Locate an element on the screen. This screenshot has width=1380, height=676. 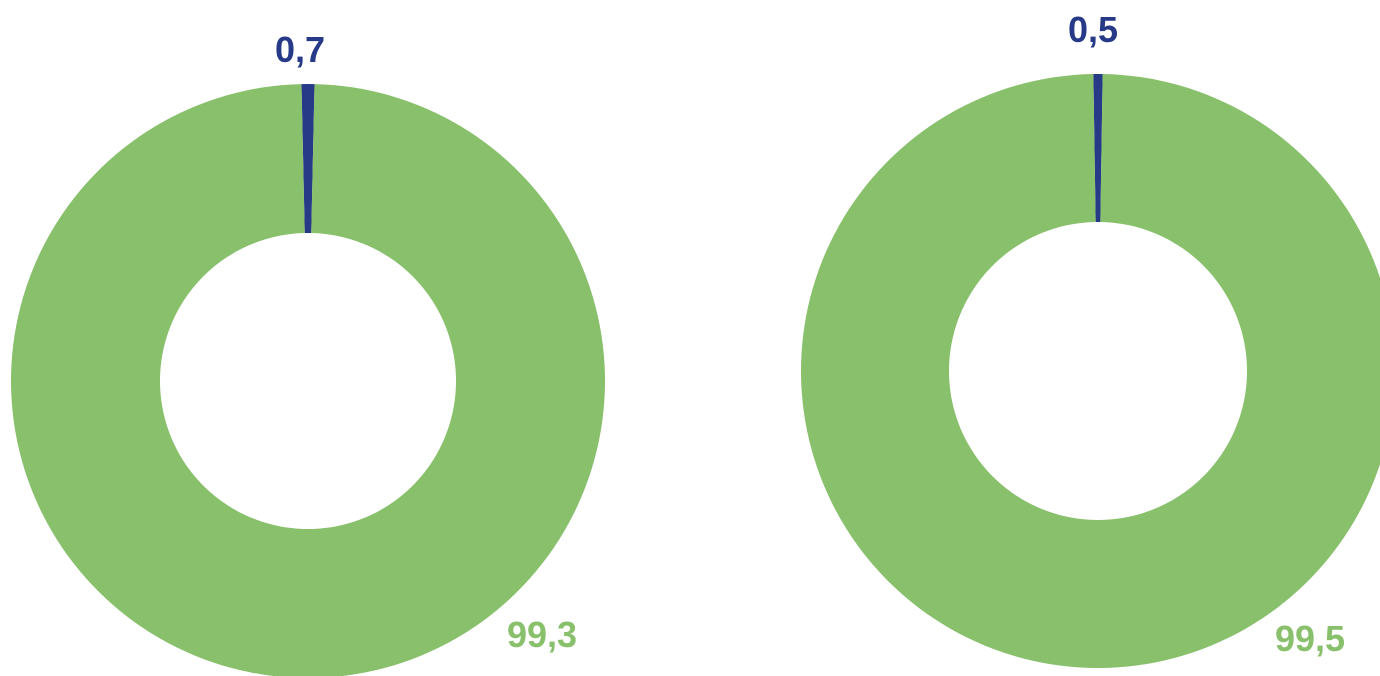
donut-2-data-label-1: 0,5 is located at coordinates (1093, 29).